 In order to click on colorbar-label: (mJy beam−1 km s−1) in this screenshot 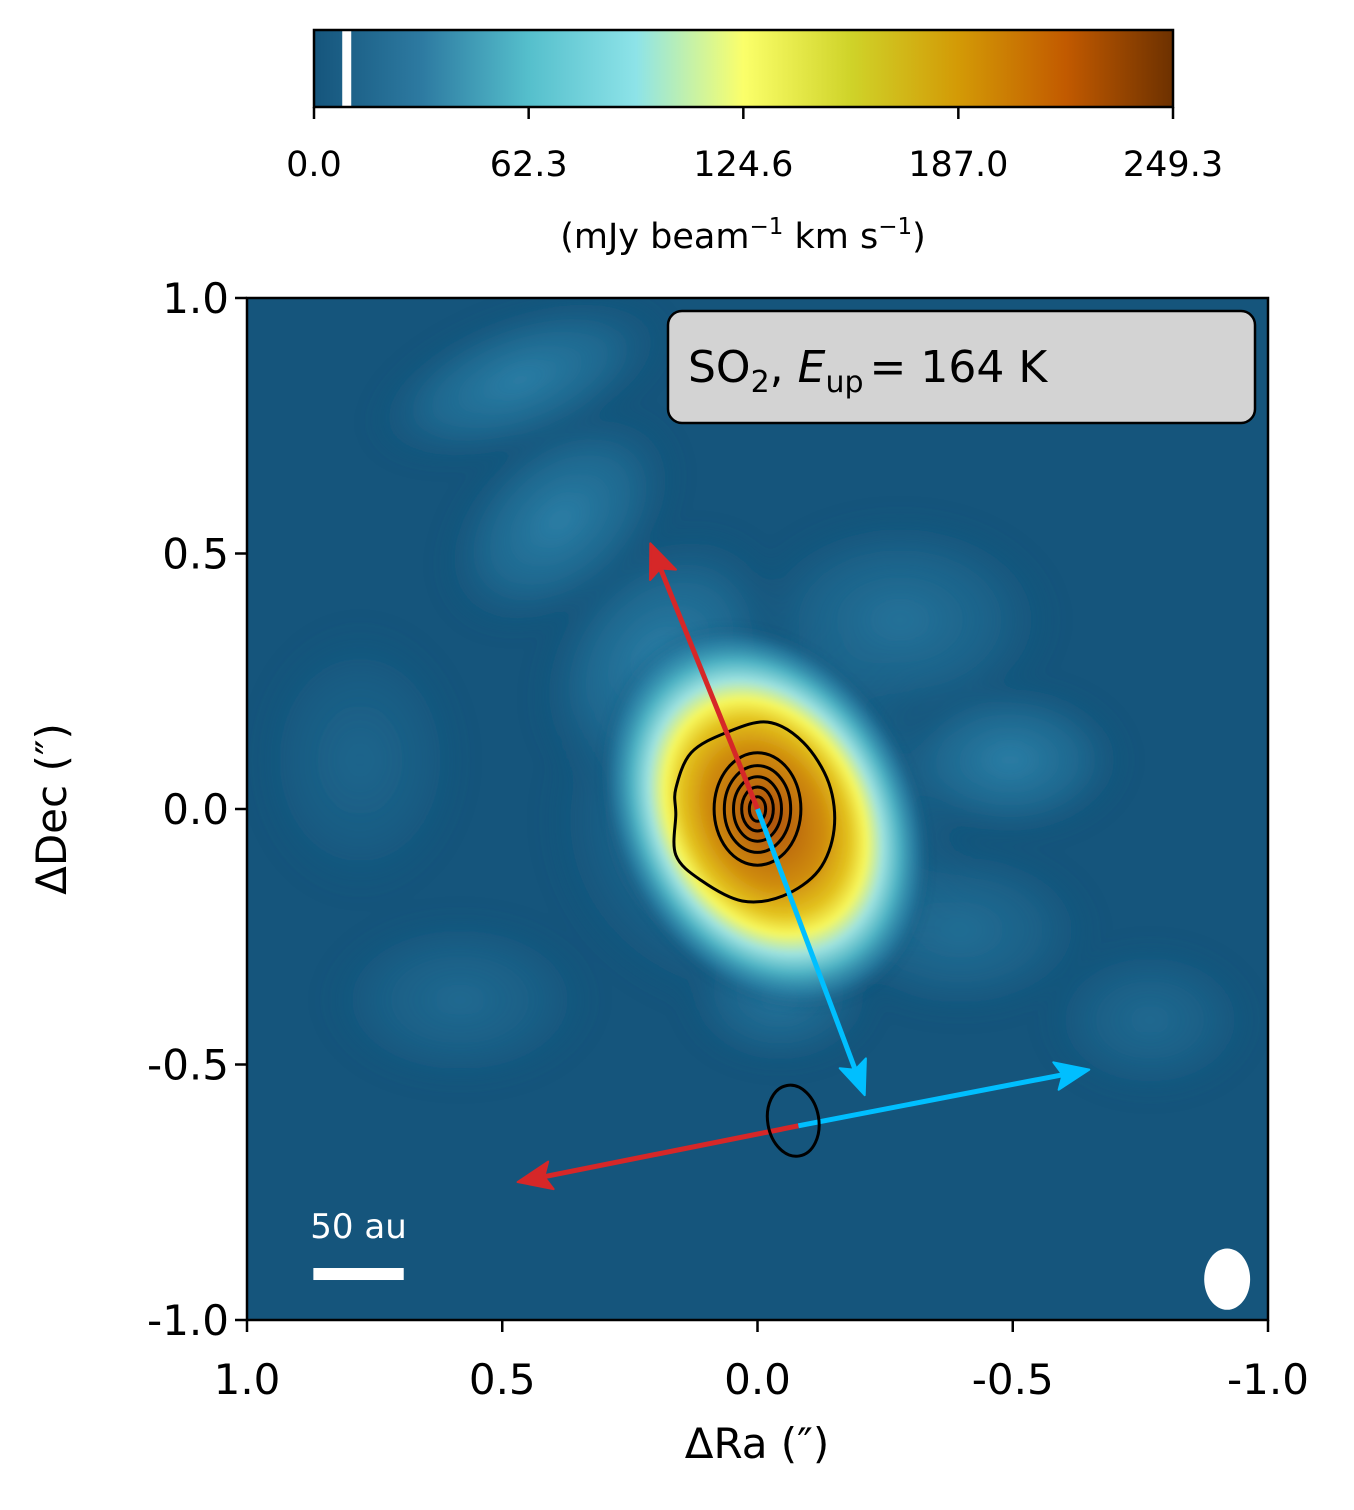, I will do `click(743, 235)`.